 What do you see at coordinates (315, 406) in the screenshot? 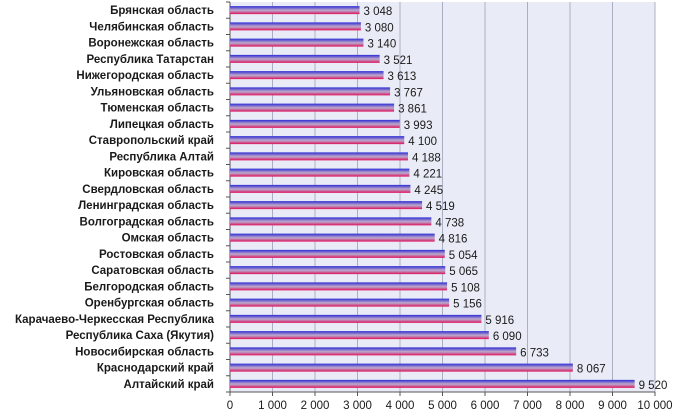
I see `x-tick-label: 2 000` at bounding box center [315, 406].